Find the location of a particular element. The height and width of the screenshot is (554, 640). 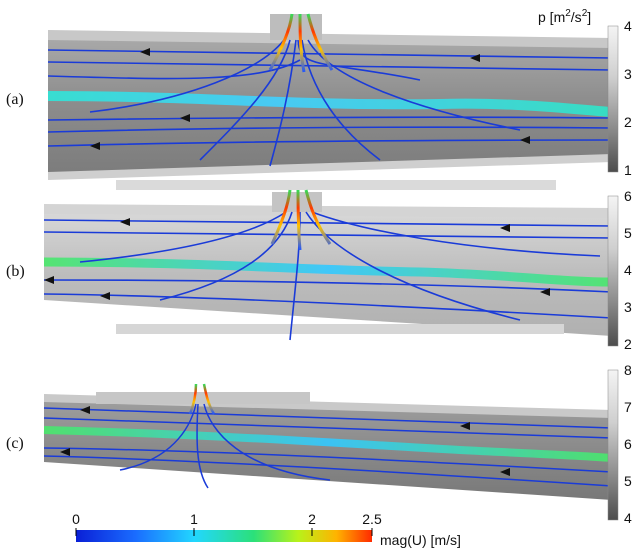

pressure-colorbar-b: 6 5 4 3 2 is located at coordinates (619, 270).